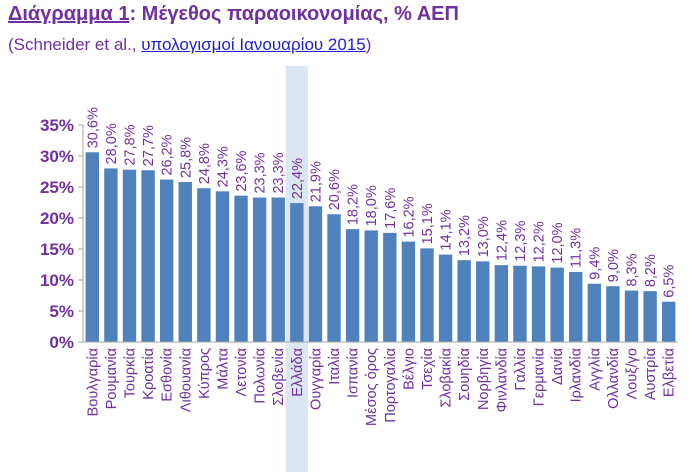 The height and width of the screenshot is (472, 697). I want to click on y-tick-label: 35%, so click(57, 125).